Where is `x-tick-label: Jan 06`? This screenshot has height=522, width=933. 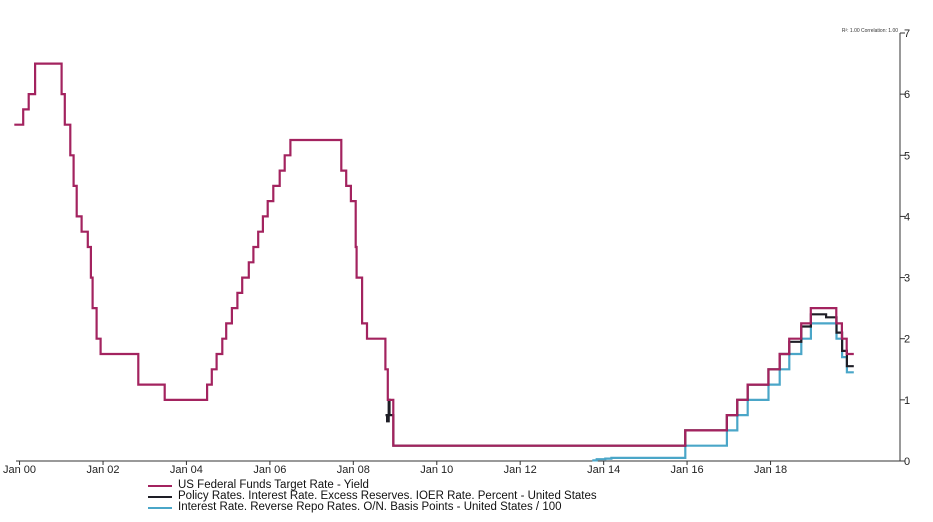
x-tick-label: Jan 06 is located at coordinates (269, 470).